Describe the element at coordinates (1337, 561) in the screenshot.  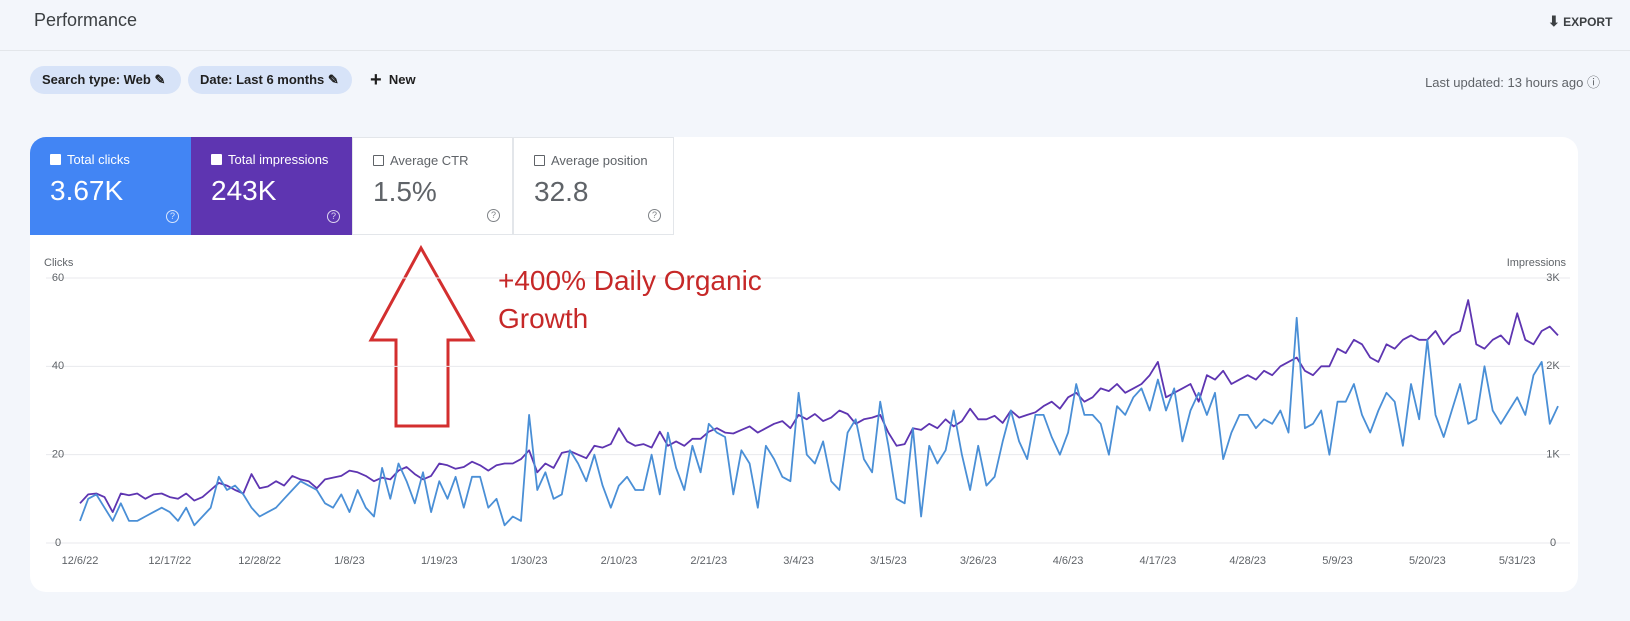
I see `x-tick-label: 5/9/23` at that location.